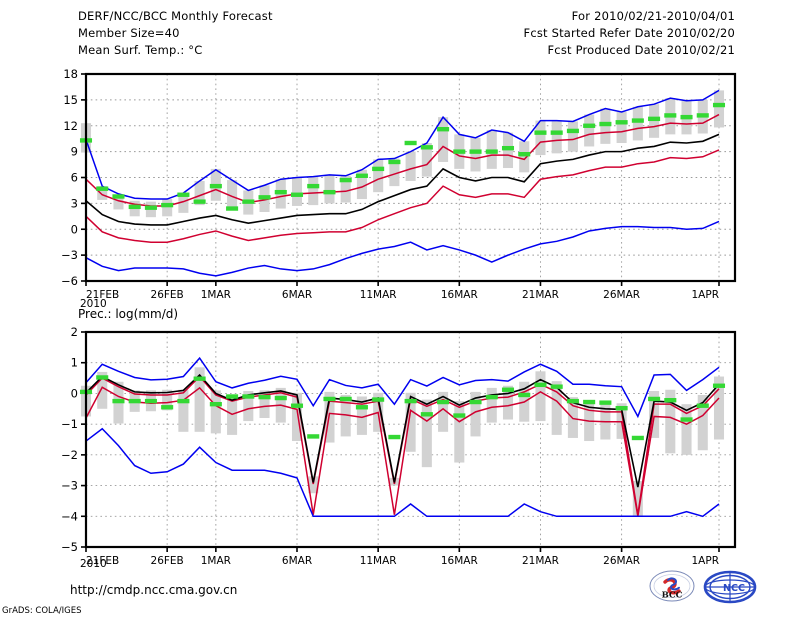  I want to click on ncc-logo-text: NCC, so click(734, 588).